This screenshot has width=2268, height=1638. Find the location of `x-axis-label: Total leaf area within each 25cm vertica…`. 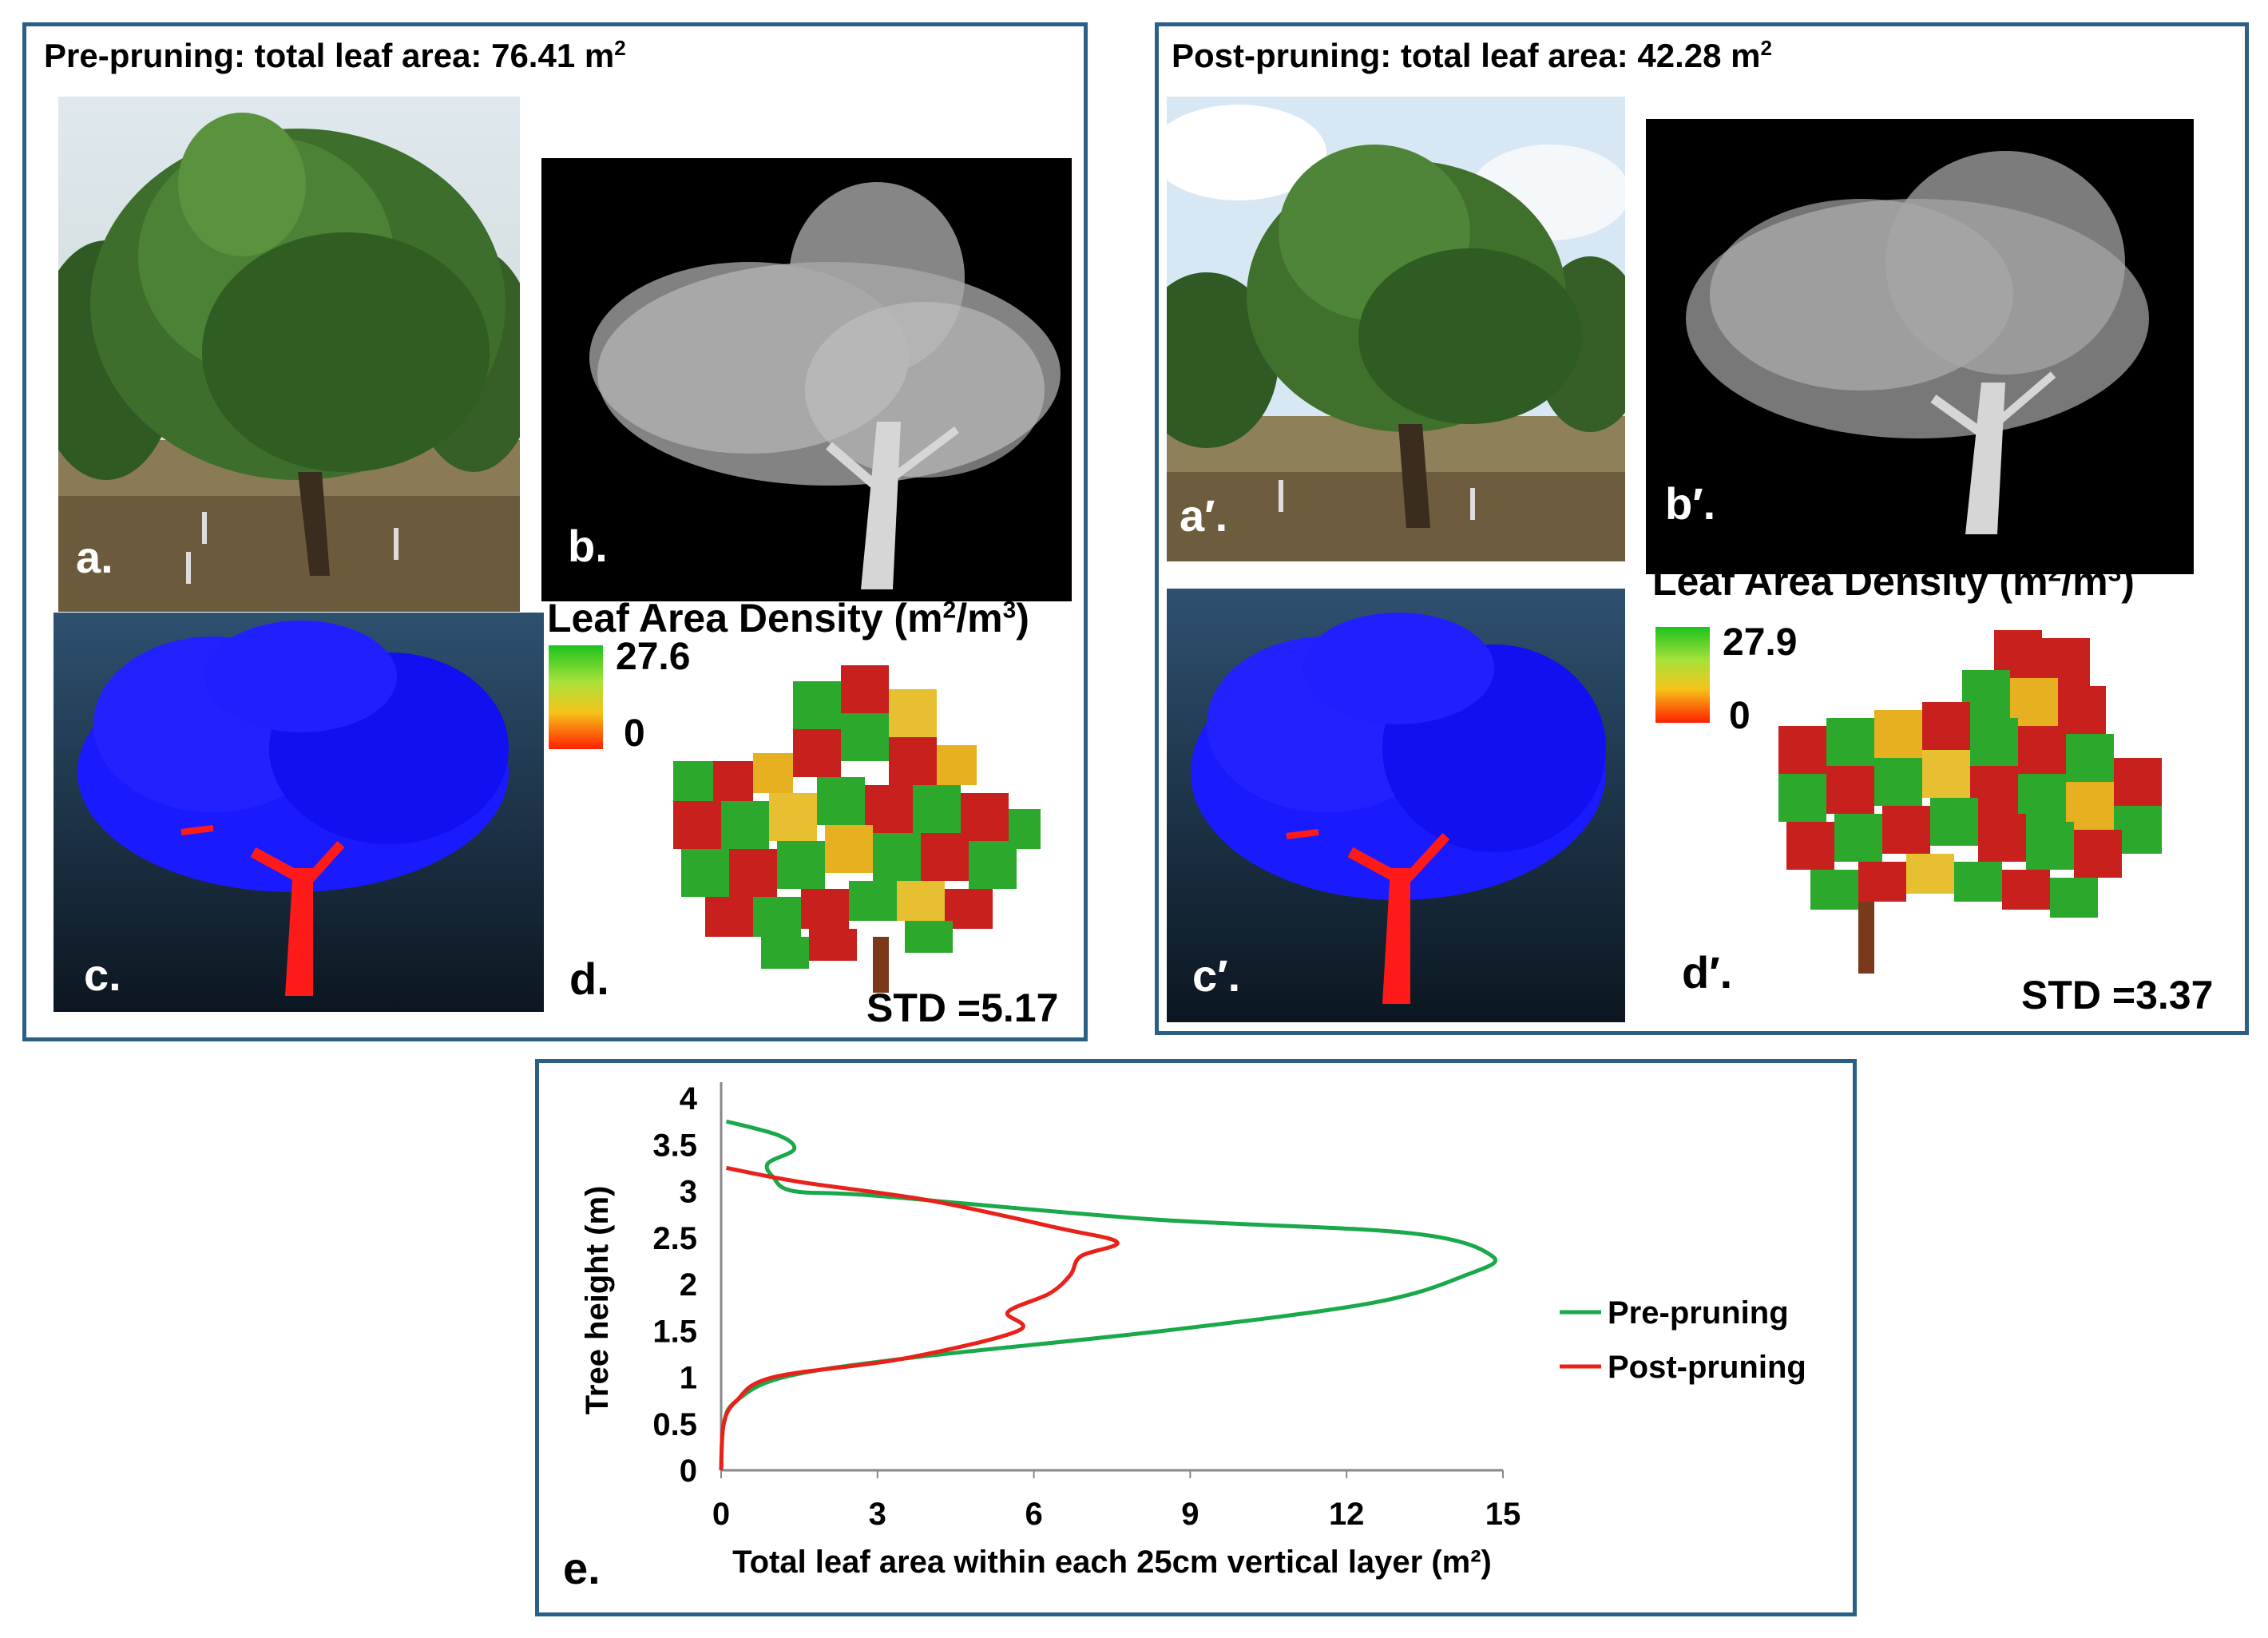

x-axis-label: Total leaf area within each 25cm vertica… is located at coordinates (1112, 1562).